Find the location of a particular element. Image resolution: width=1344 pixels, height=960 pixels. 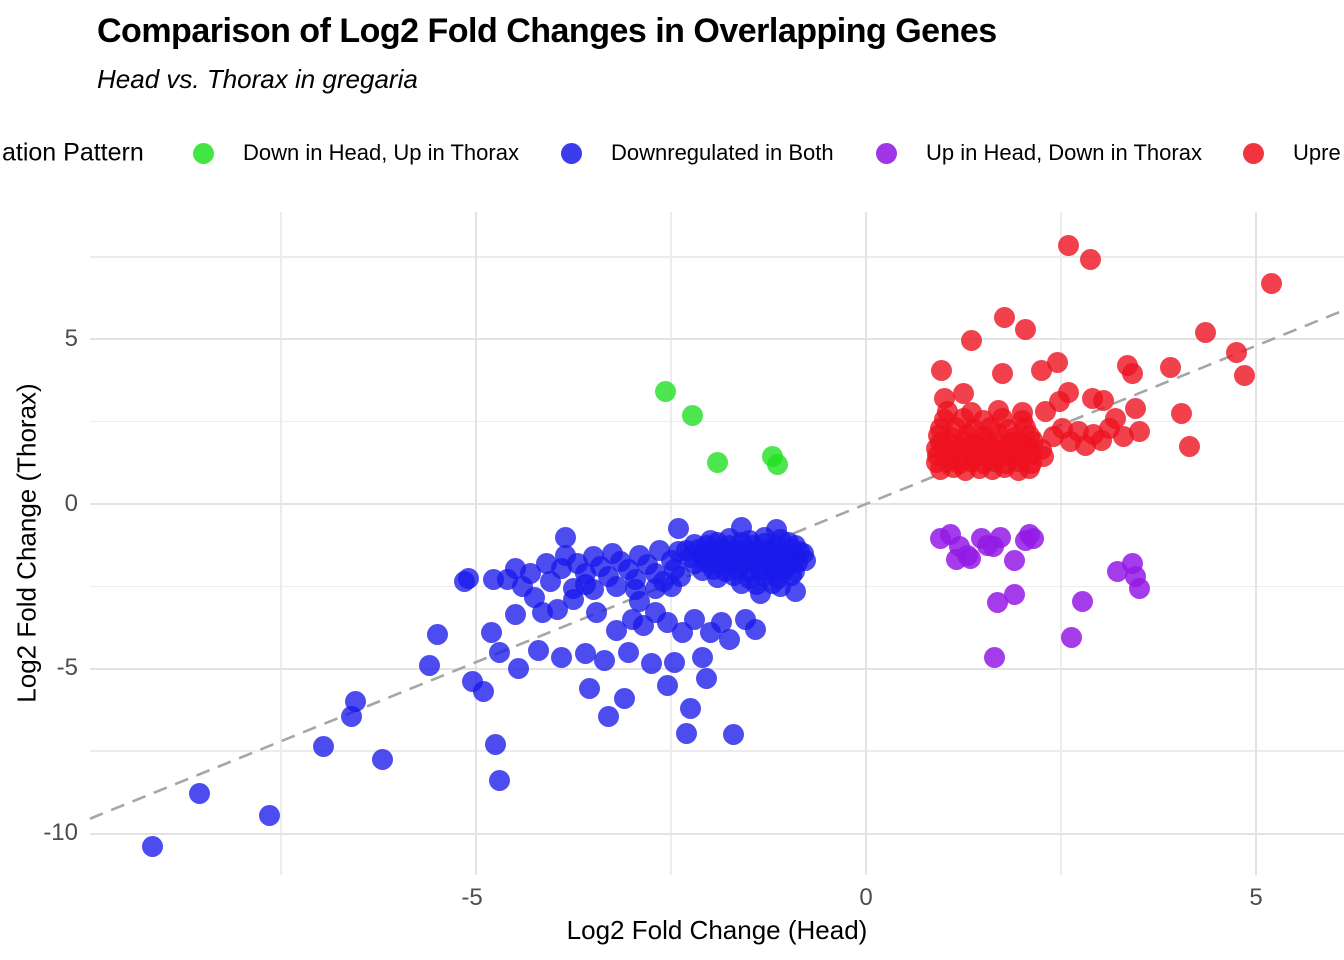

legend-item-up-head-down-thorax: Up in Head, Down in Thorax is located at coordinates (1039, 153).